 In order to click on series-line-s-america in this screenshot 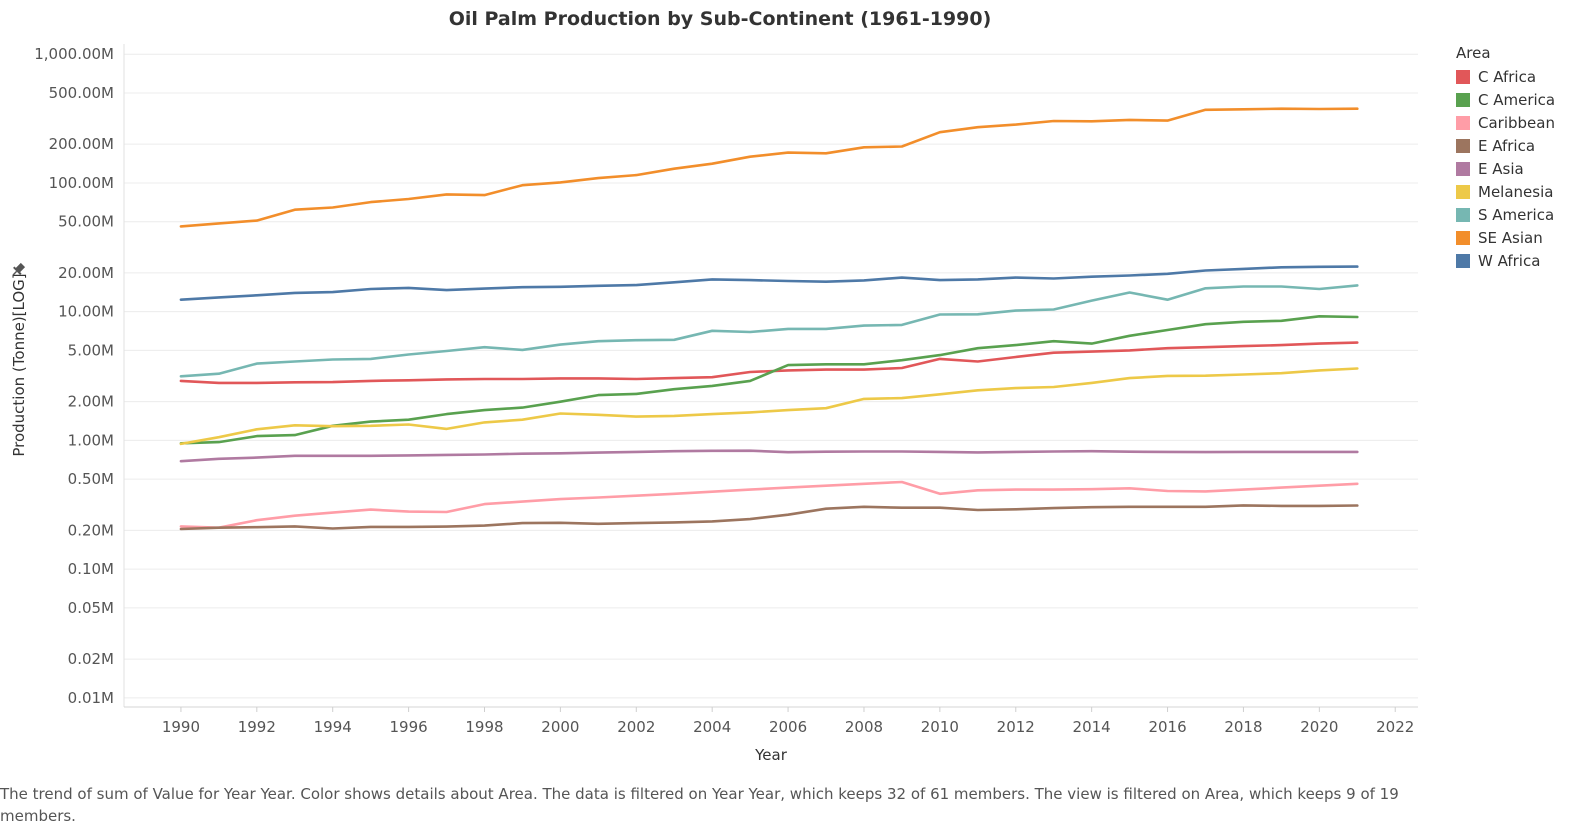, I will do `click(769, 331)`.